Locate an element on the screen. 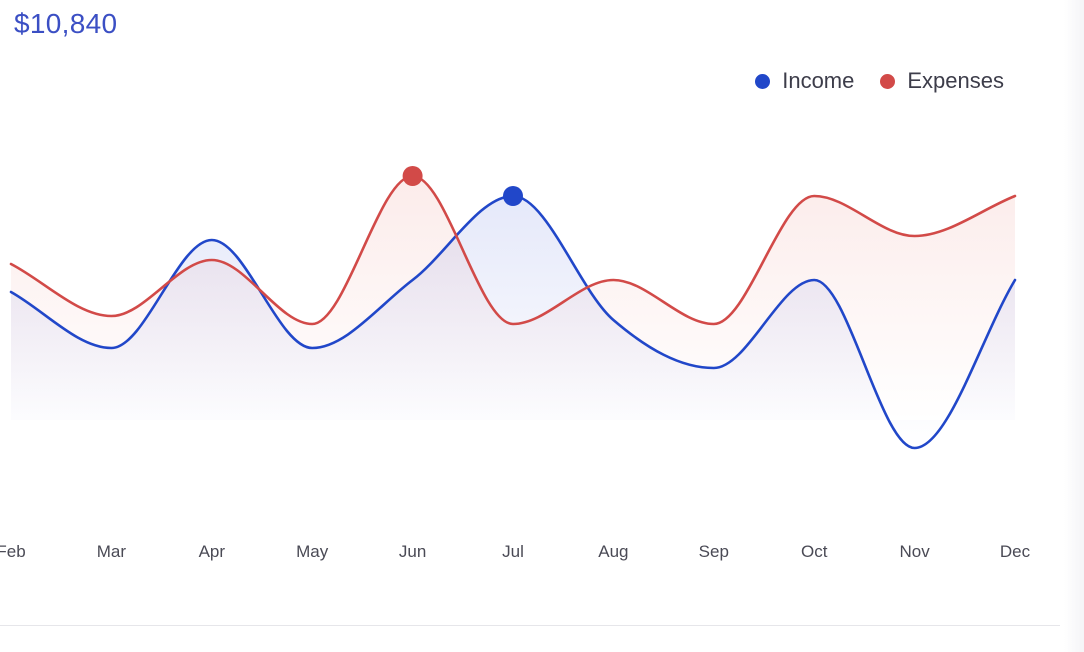 This screenshot has height=652, width=1084. legend-item-income: Income is located at coordinates (804, 81).